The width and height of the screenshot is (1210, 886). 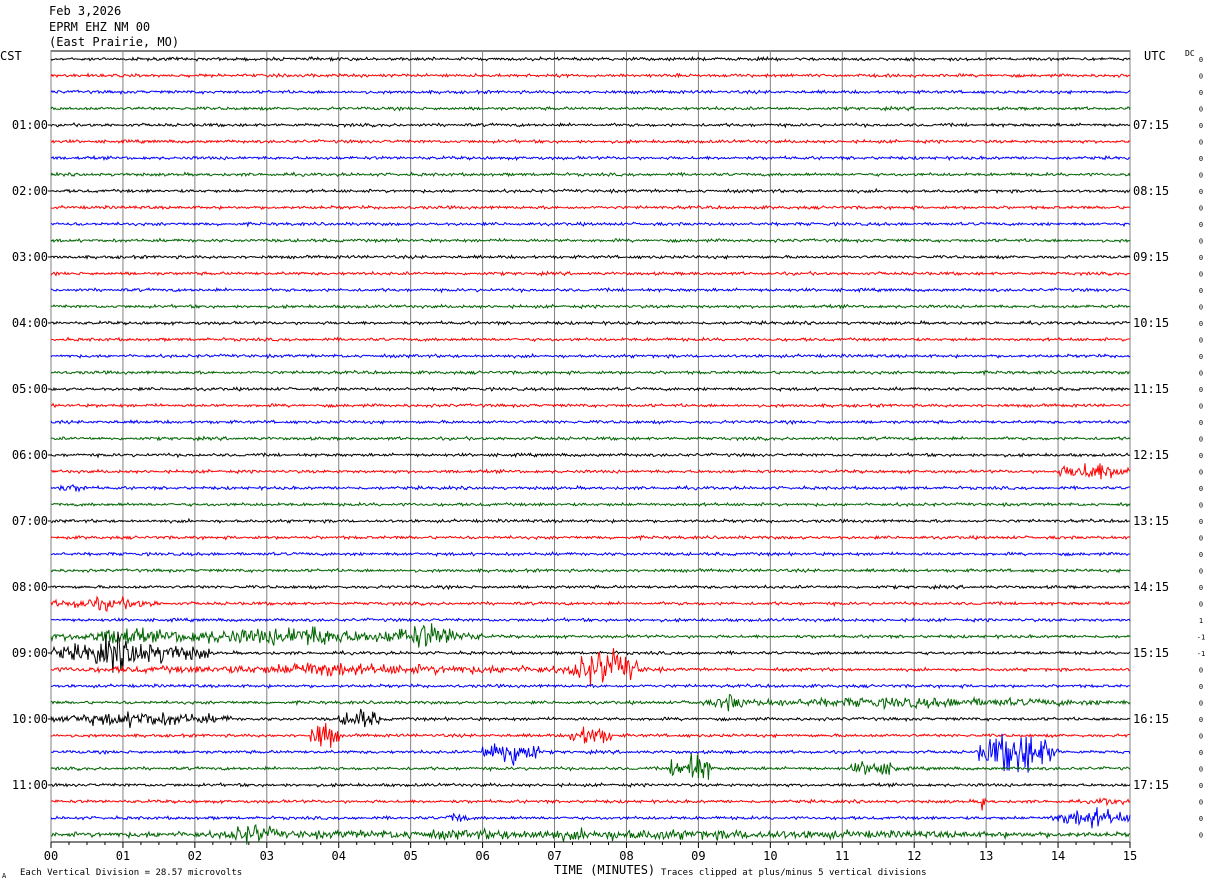 I want to click on cst-zone-label: CST, so click(x=11, y=56).